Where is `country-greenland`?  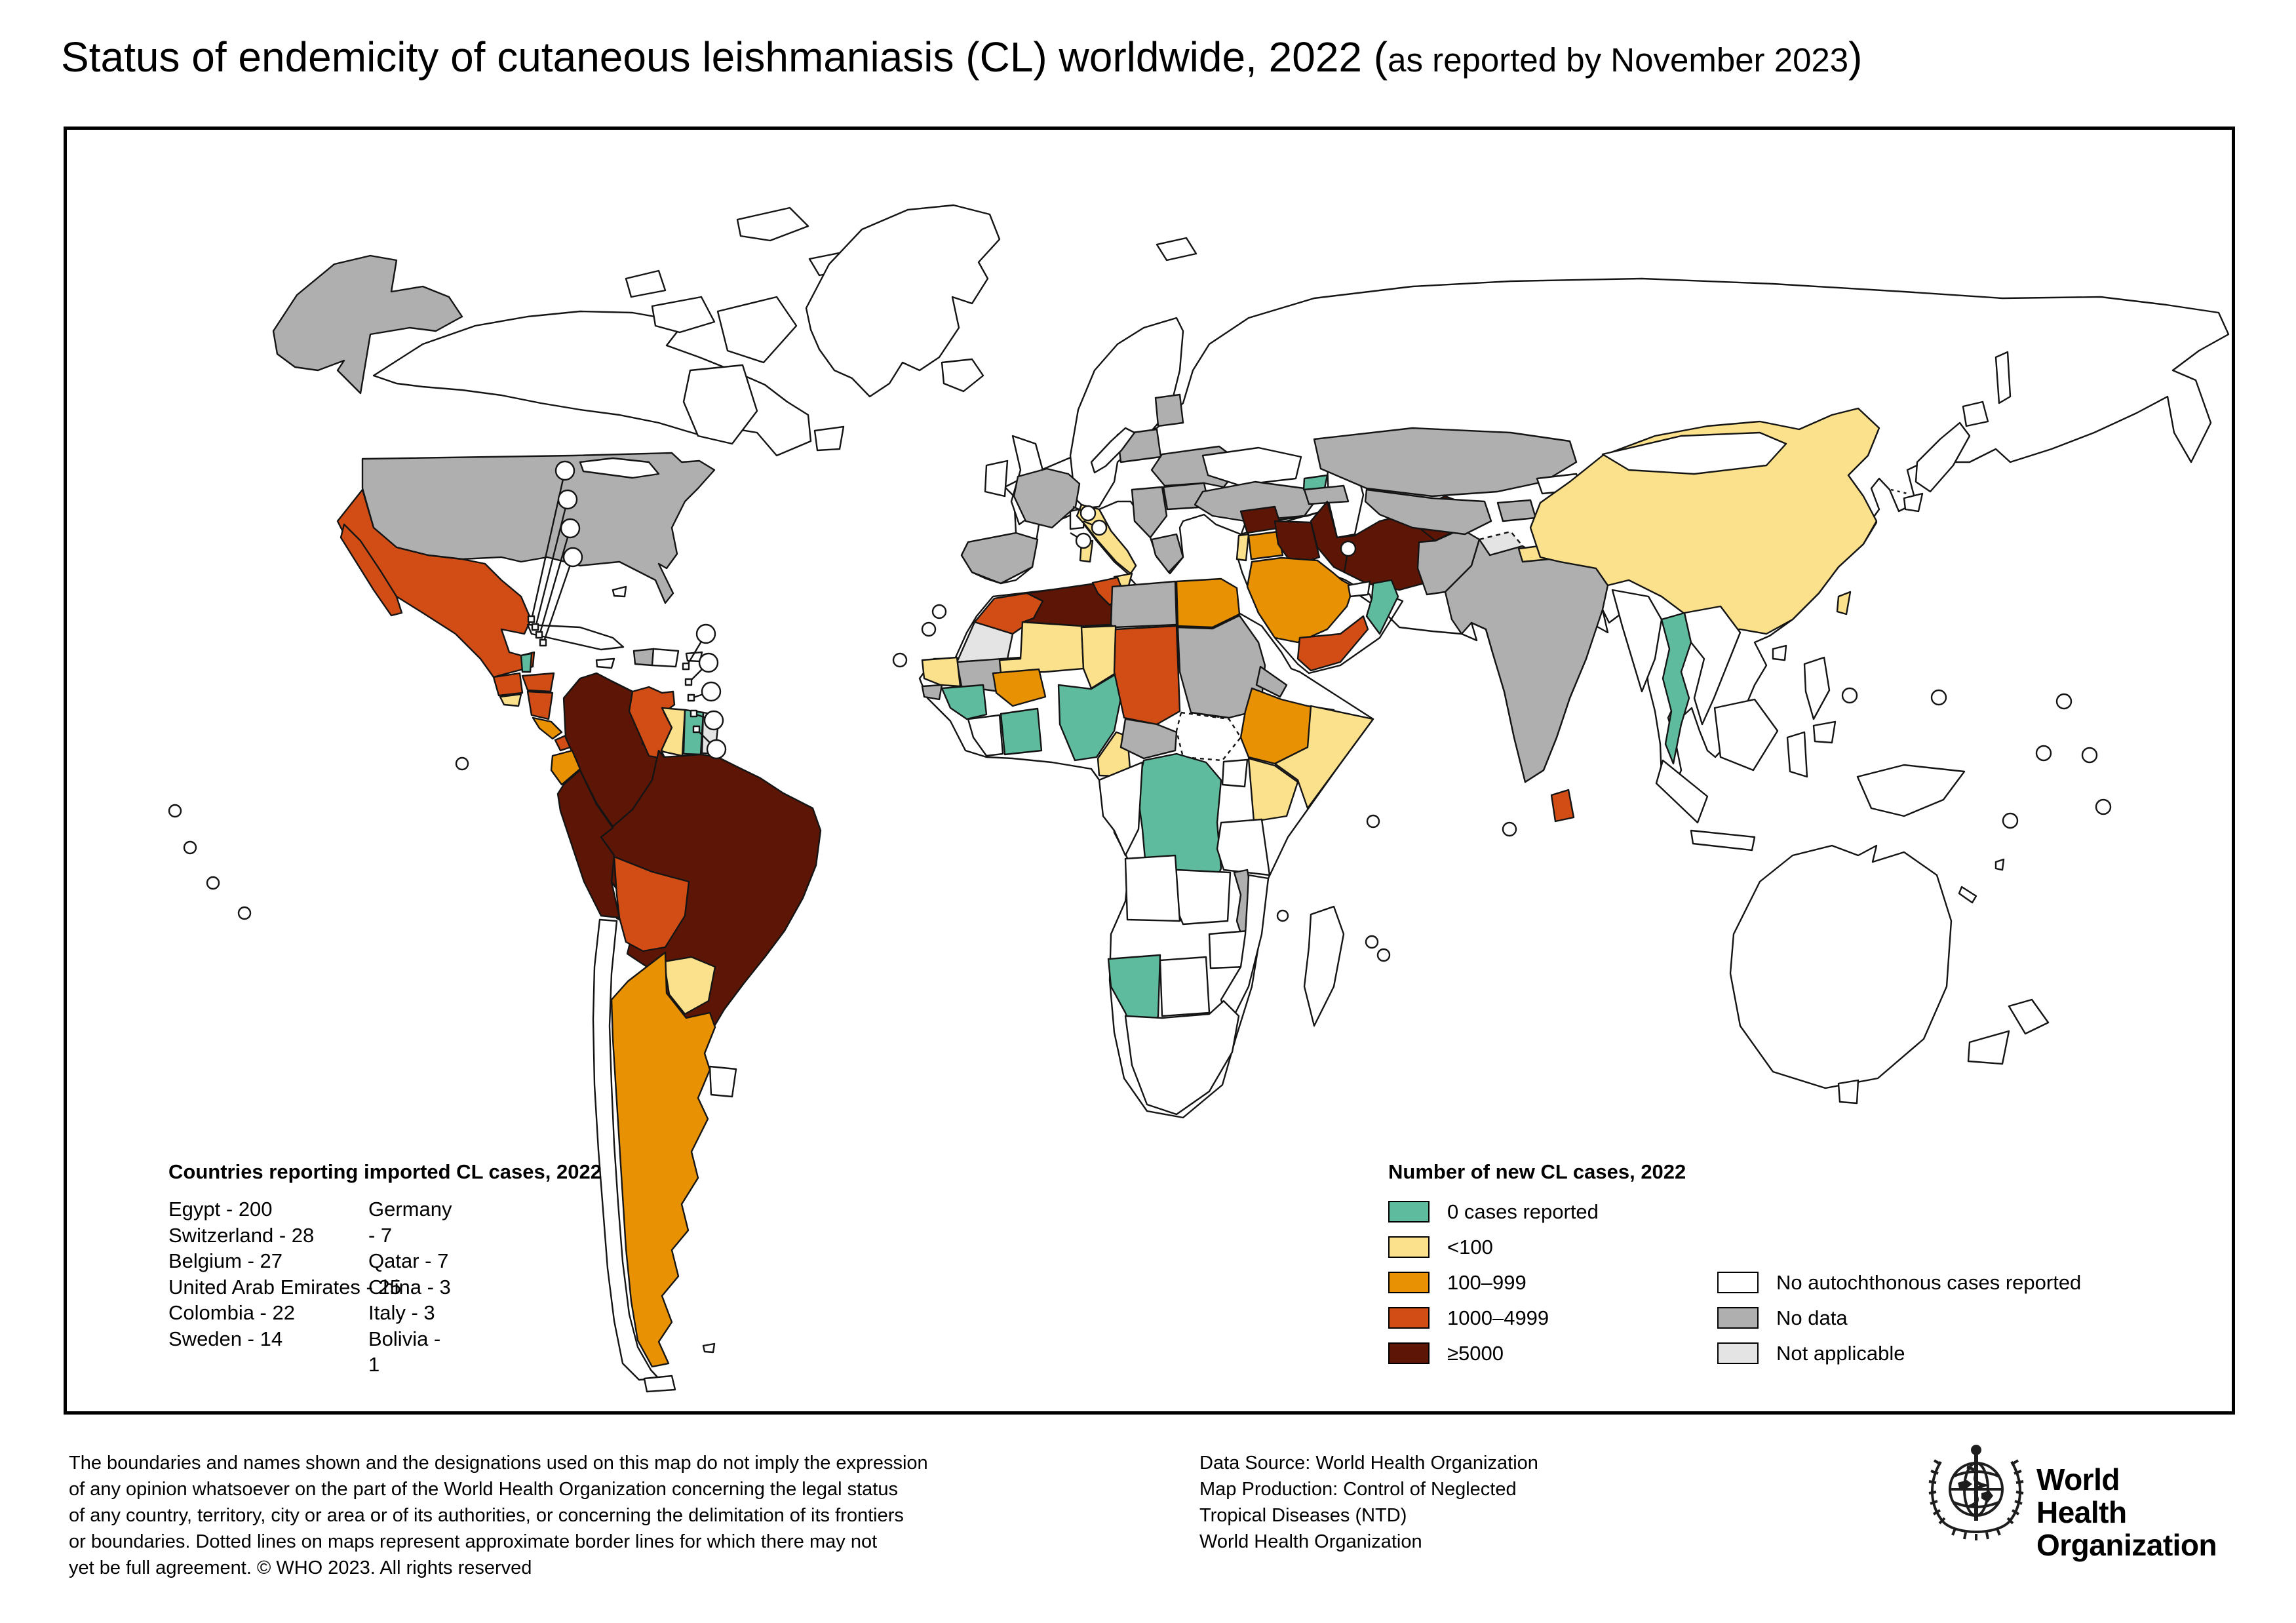 country-greenland is located at coordinates (903, 301).